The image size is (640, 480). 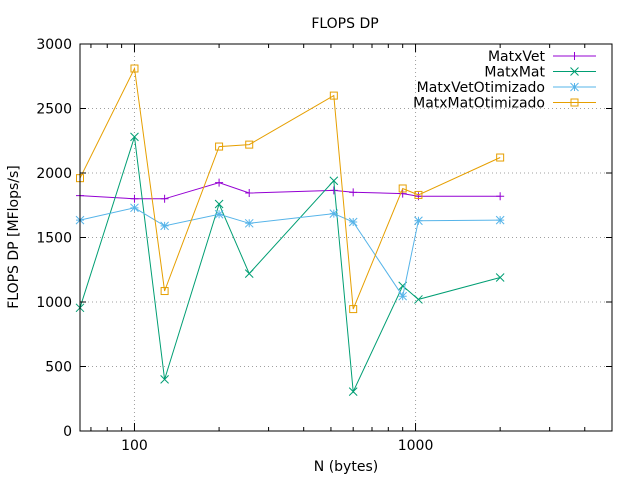 I want to click on legend-marker-matxmat, so click(x=574, y=71).